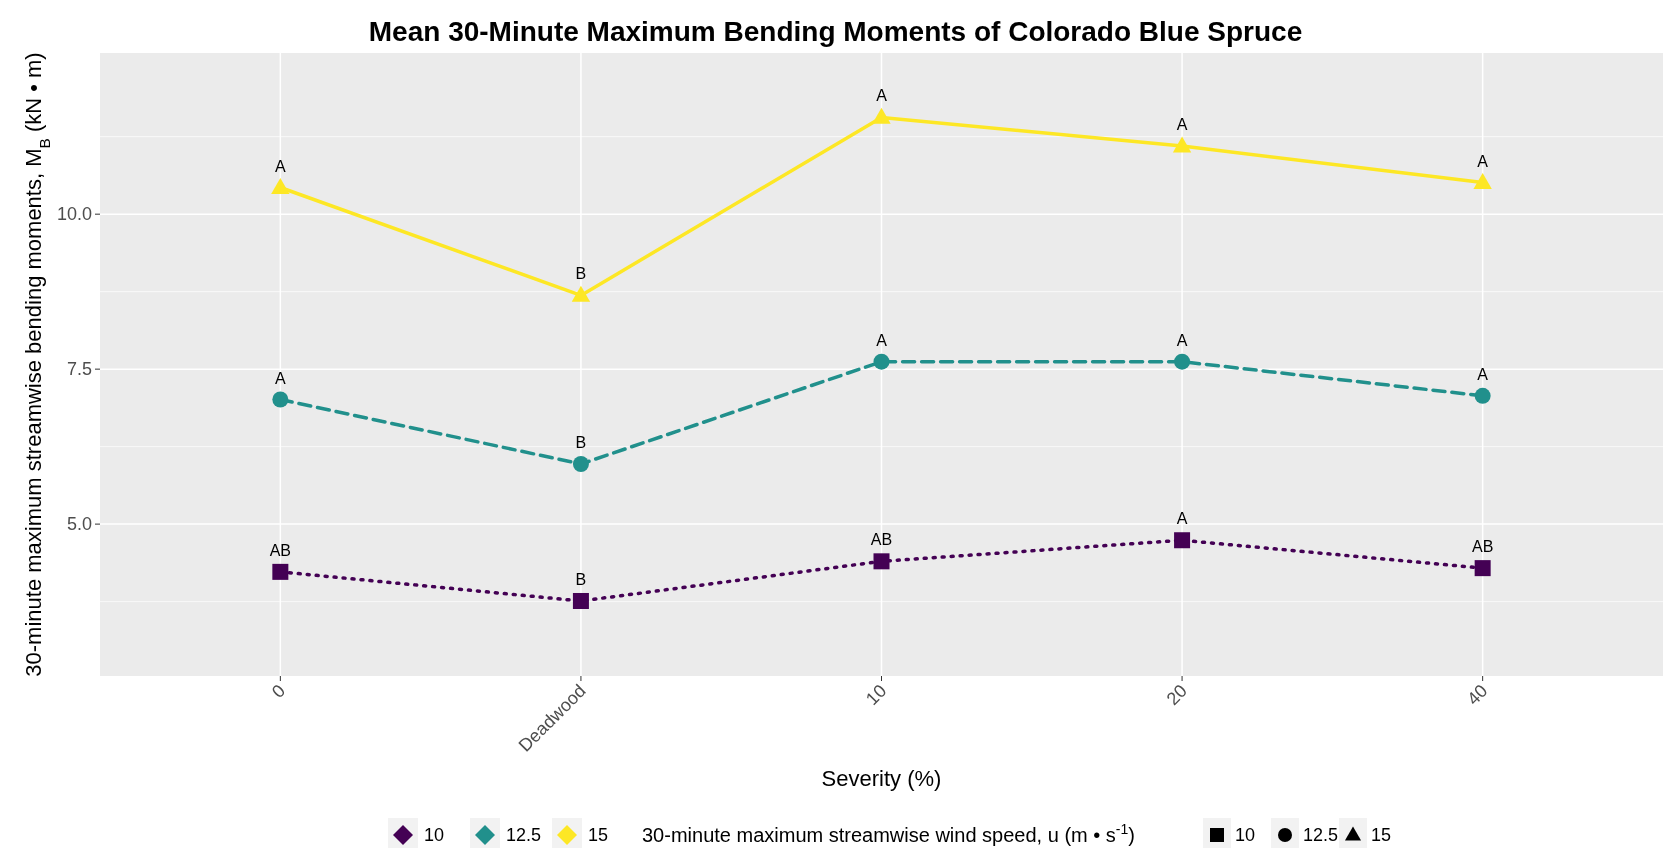  Describe the element at coordinates (881, 778) in the screenshot. I see `x-axis-title: Severity (%)` at that location.